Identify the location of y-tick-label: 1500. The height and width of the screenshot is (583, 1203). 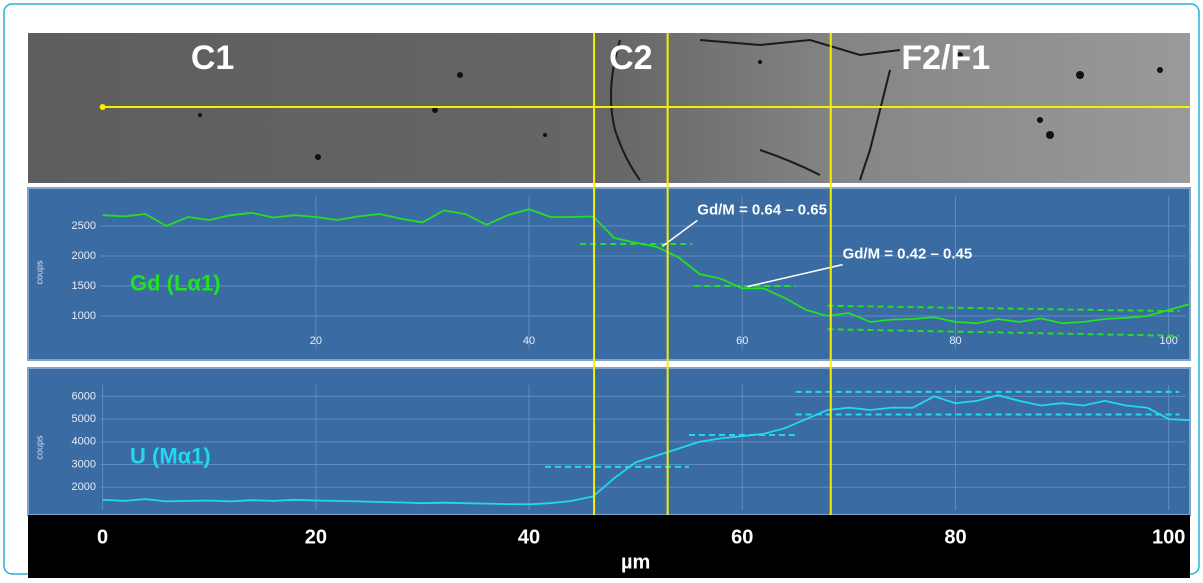
(84, 286).